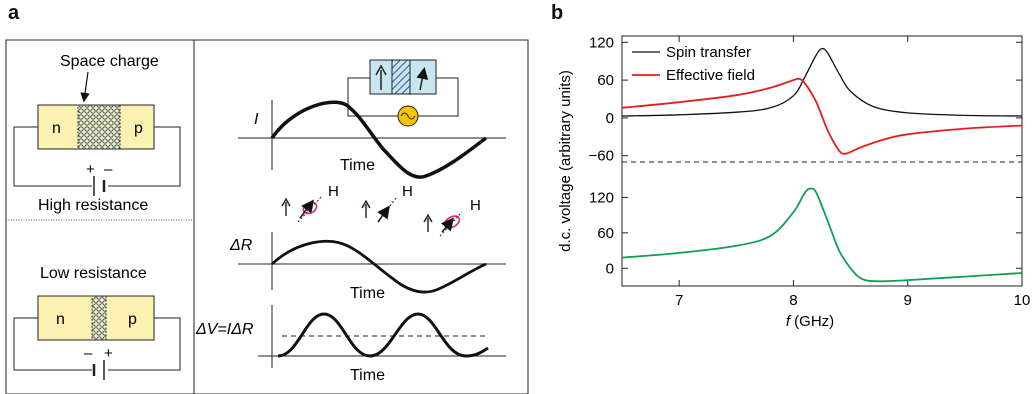  I want to click on p-label-low: p, so click(132, 319).